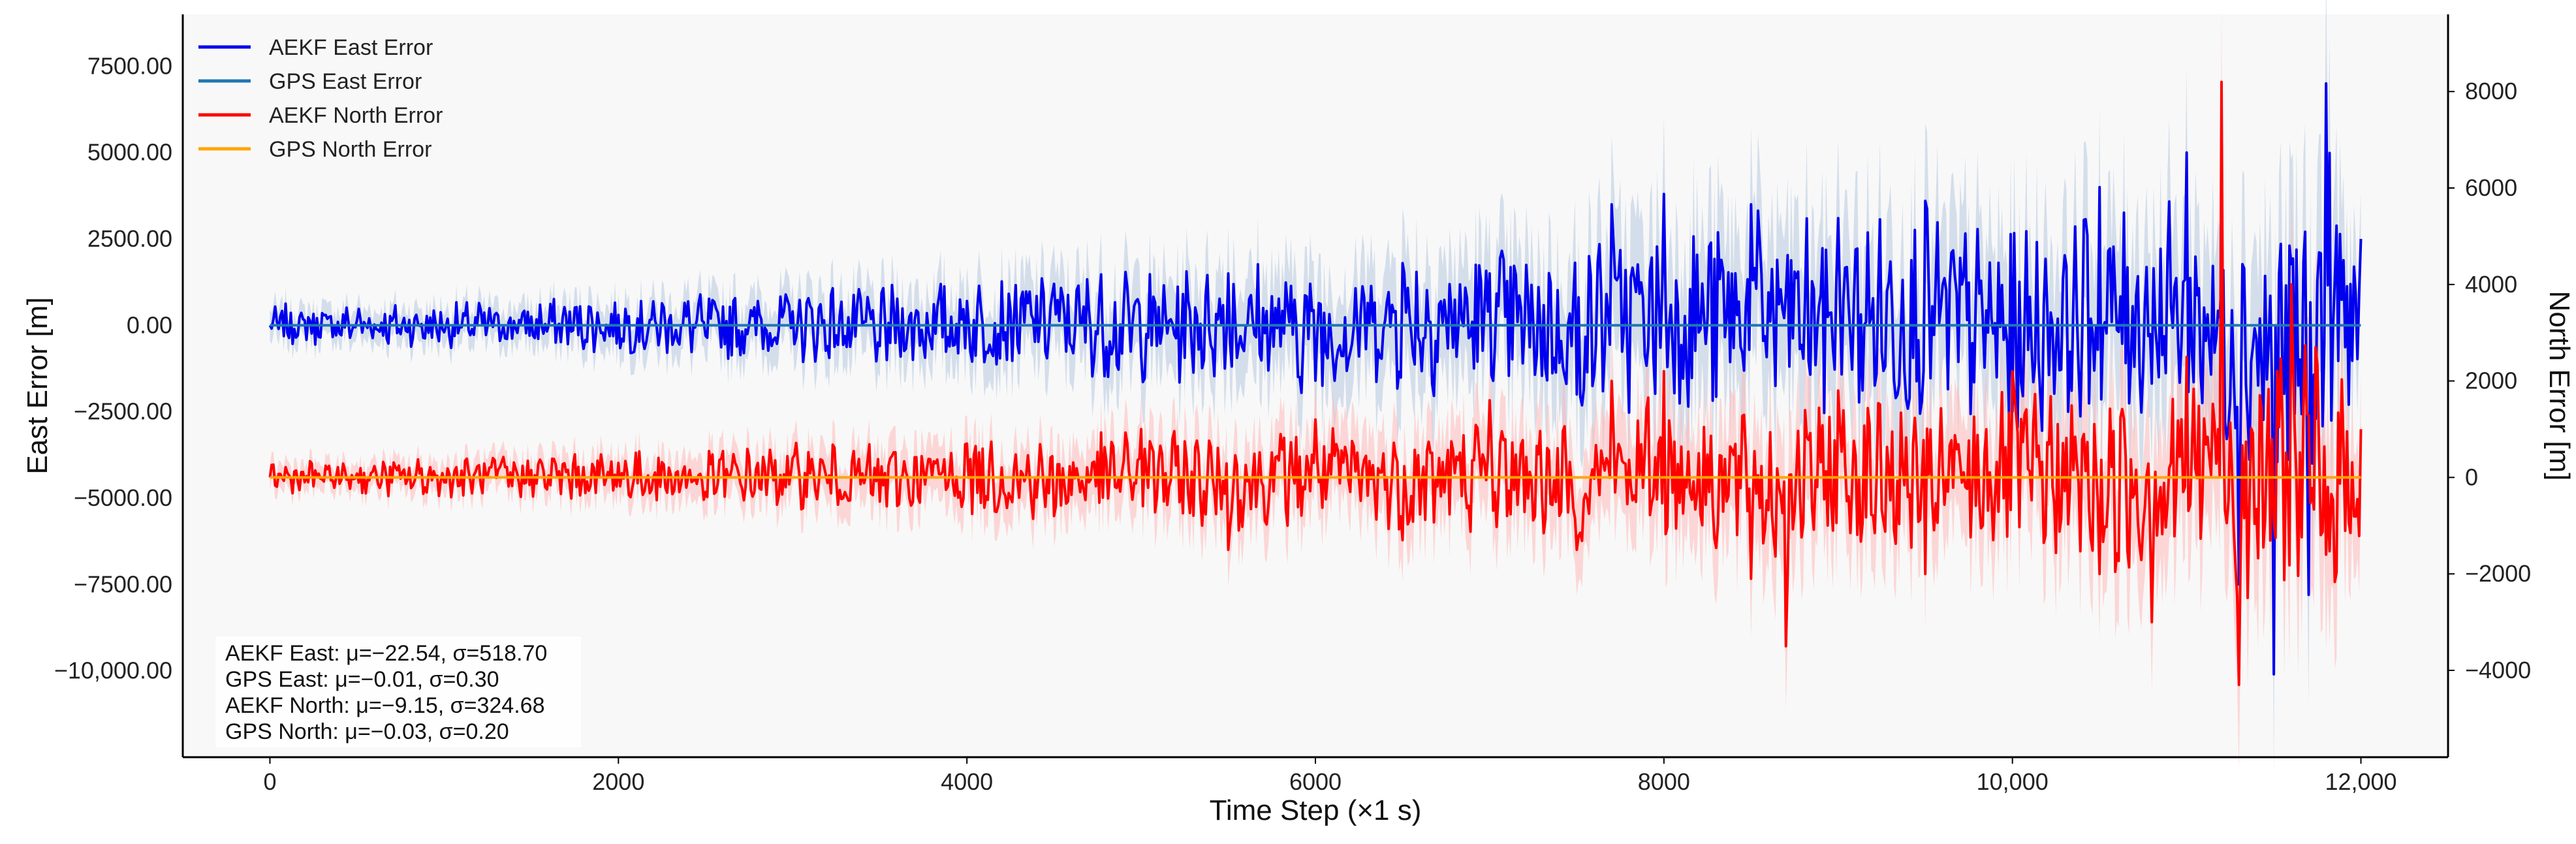 The image size is (2576, 844). Describe the element at coordinates (123, 497) in the screenshot. I see `y-left-tick-label: −5000.00` at that location.